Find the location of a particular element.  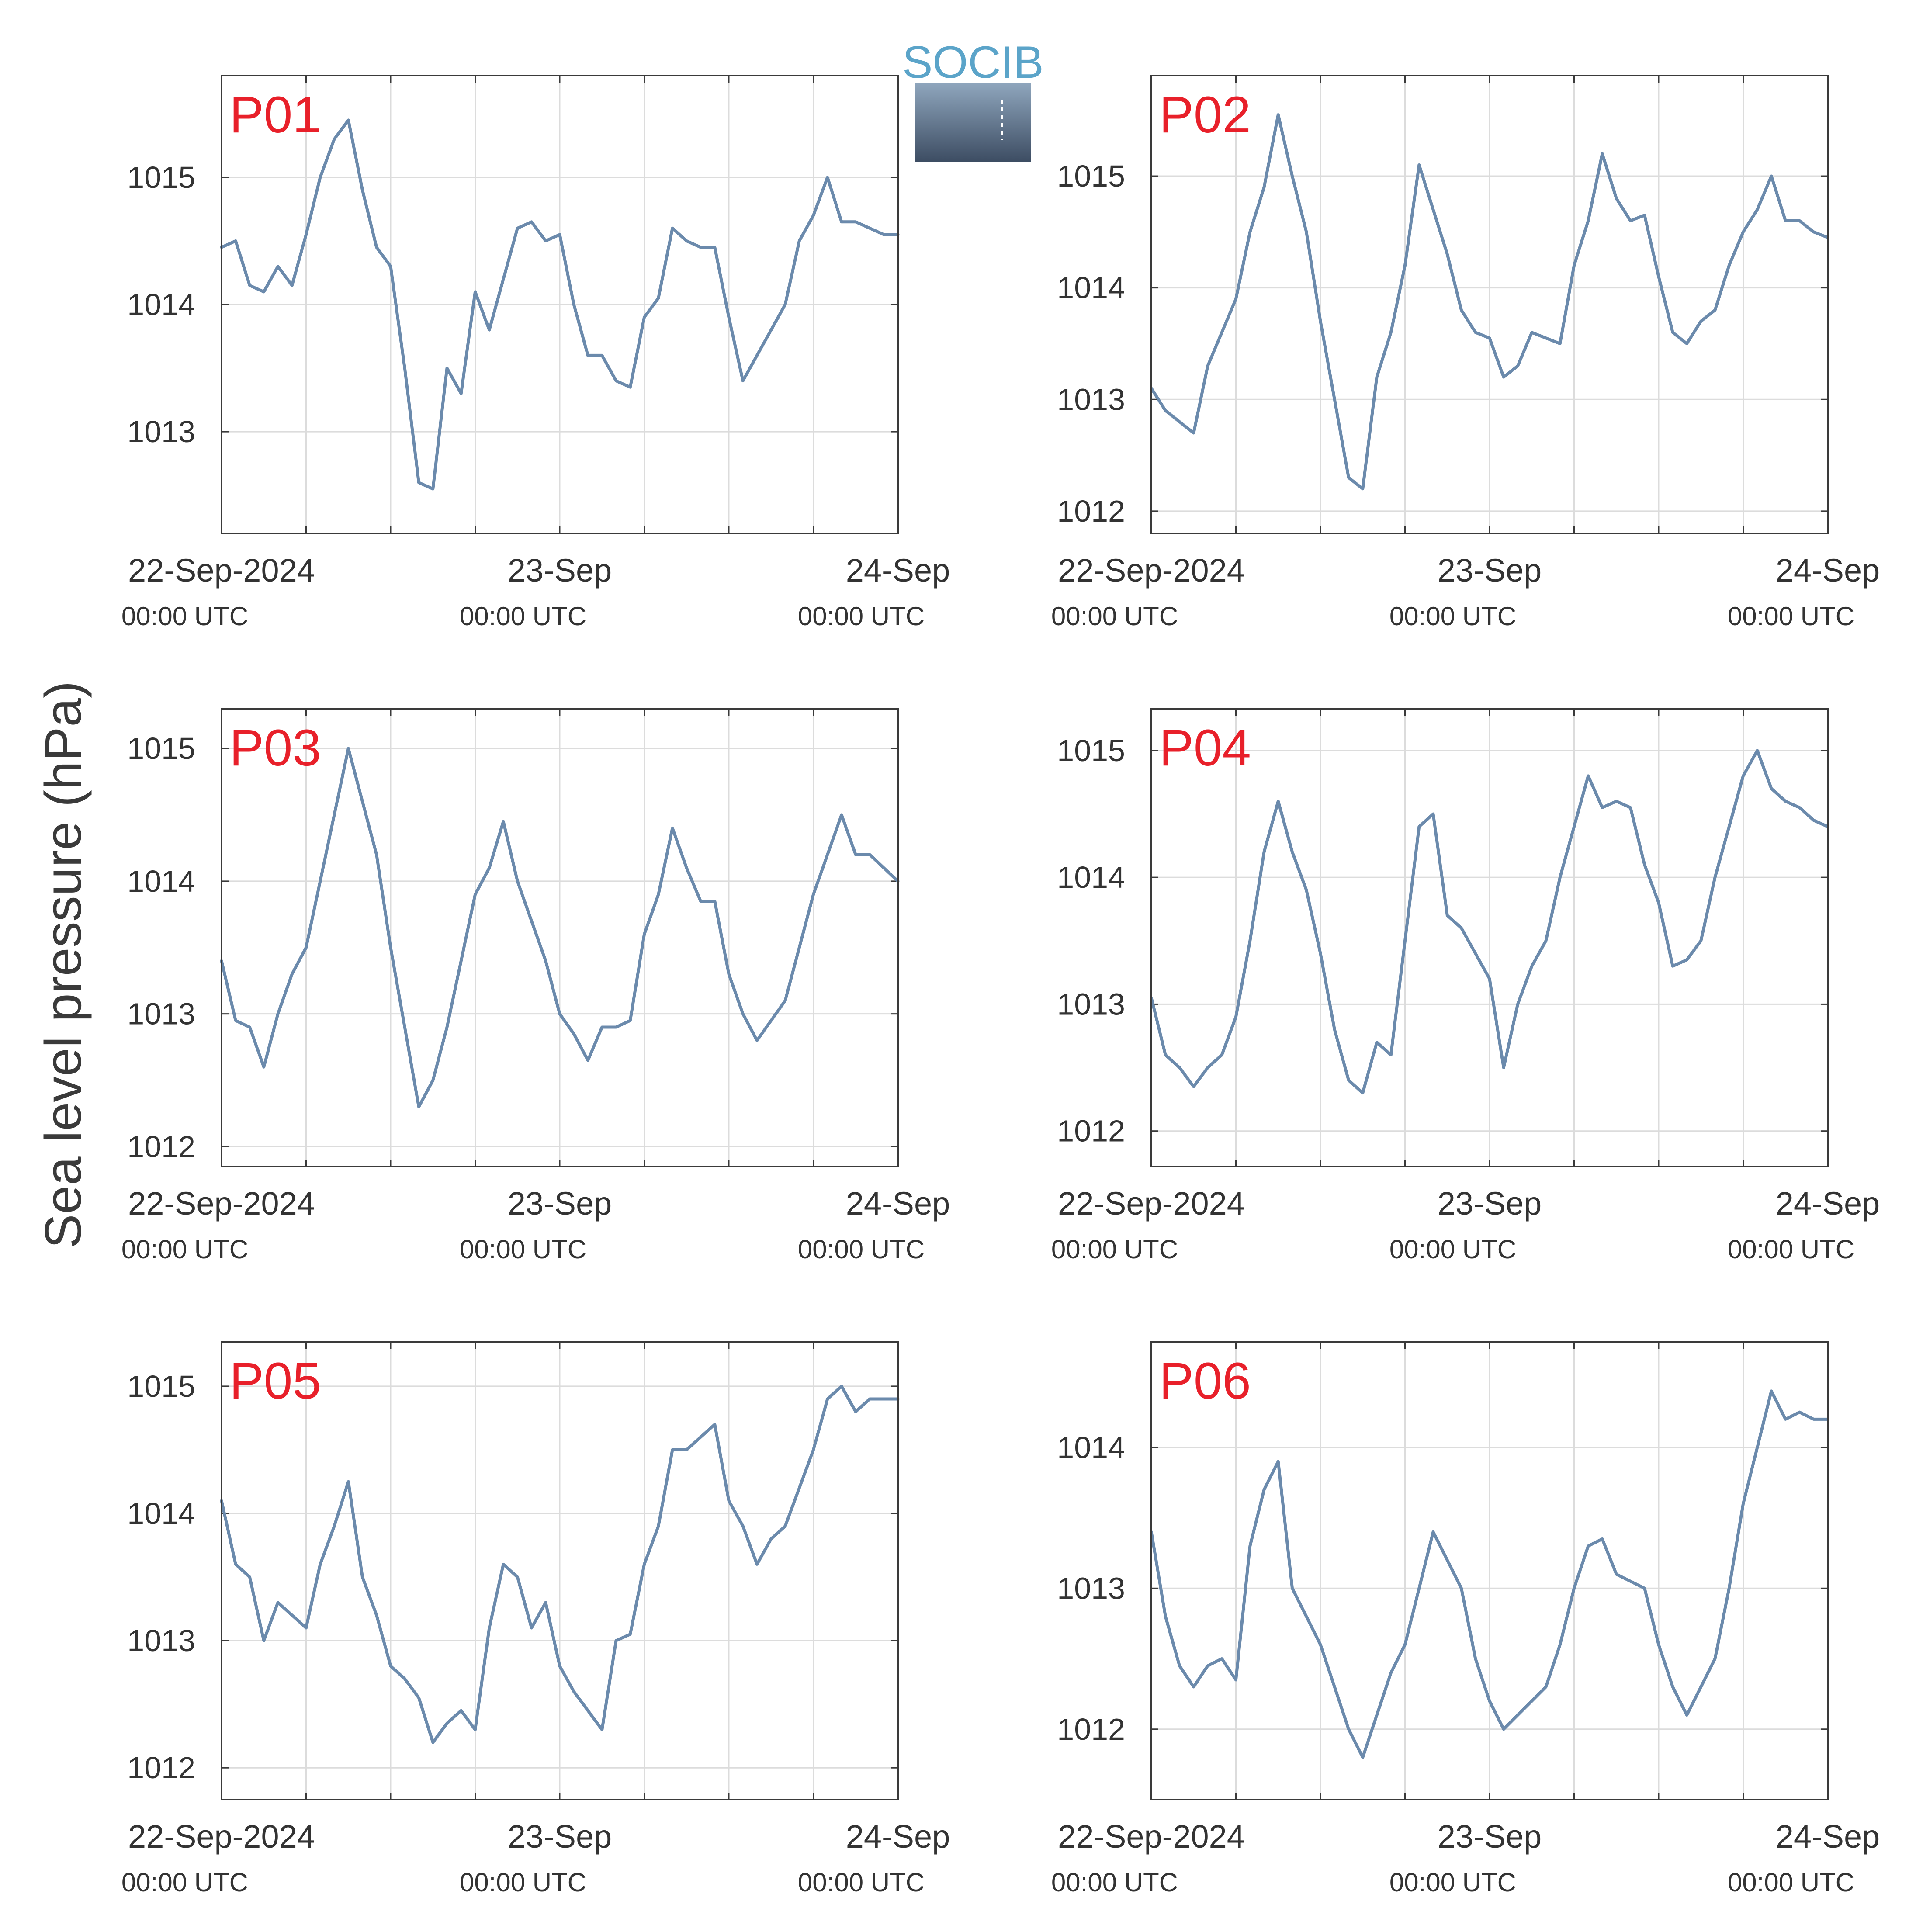

y-axis-label: Sea level pressure (hPa) is located at coordinates (64, 965).